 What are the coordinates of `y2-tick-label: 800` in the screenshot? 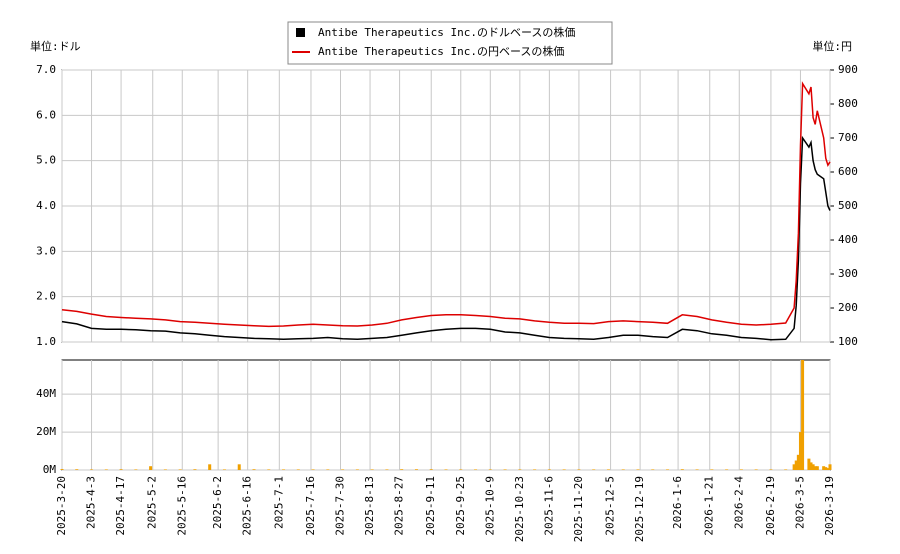 It's located at (848, 103).